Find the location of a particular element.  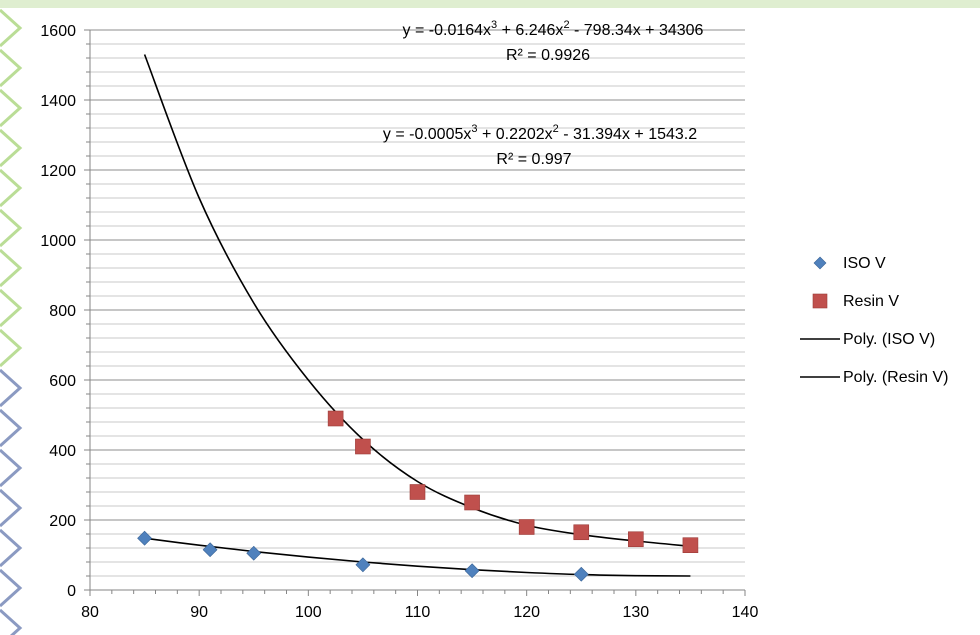

equation-part: y = -0.0164x is located at coordinates (447, 30).